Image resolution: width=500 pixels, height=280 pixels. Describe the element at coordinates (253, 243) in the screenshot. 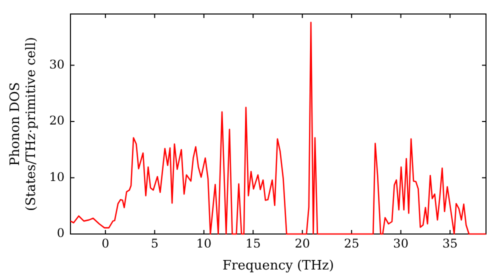

I see `x-tick-label: 15` at that location.